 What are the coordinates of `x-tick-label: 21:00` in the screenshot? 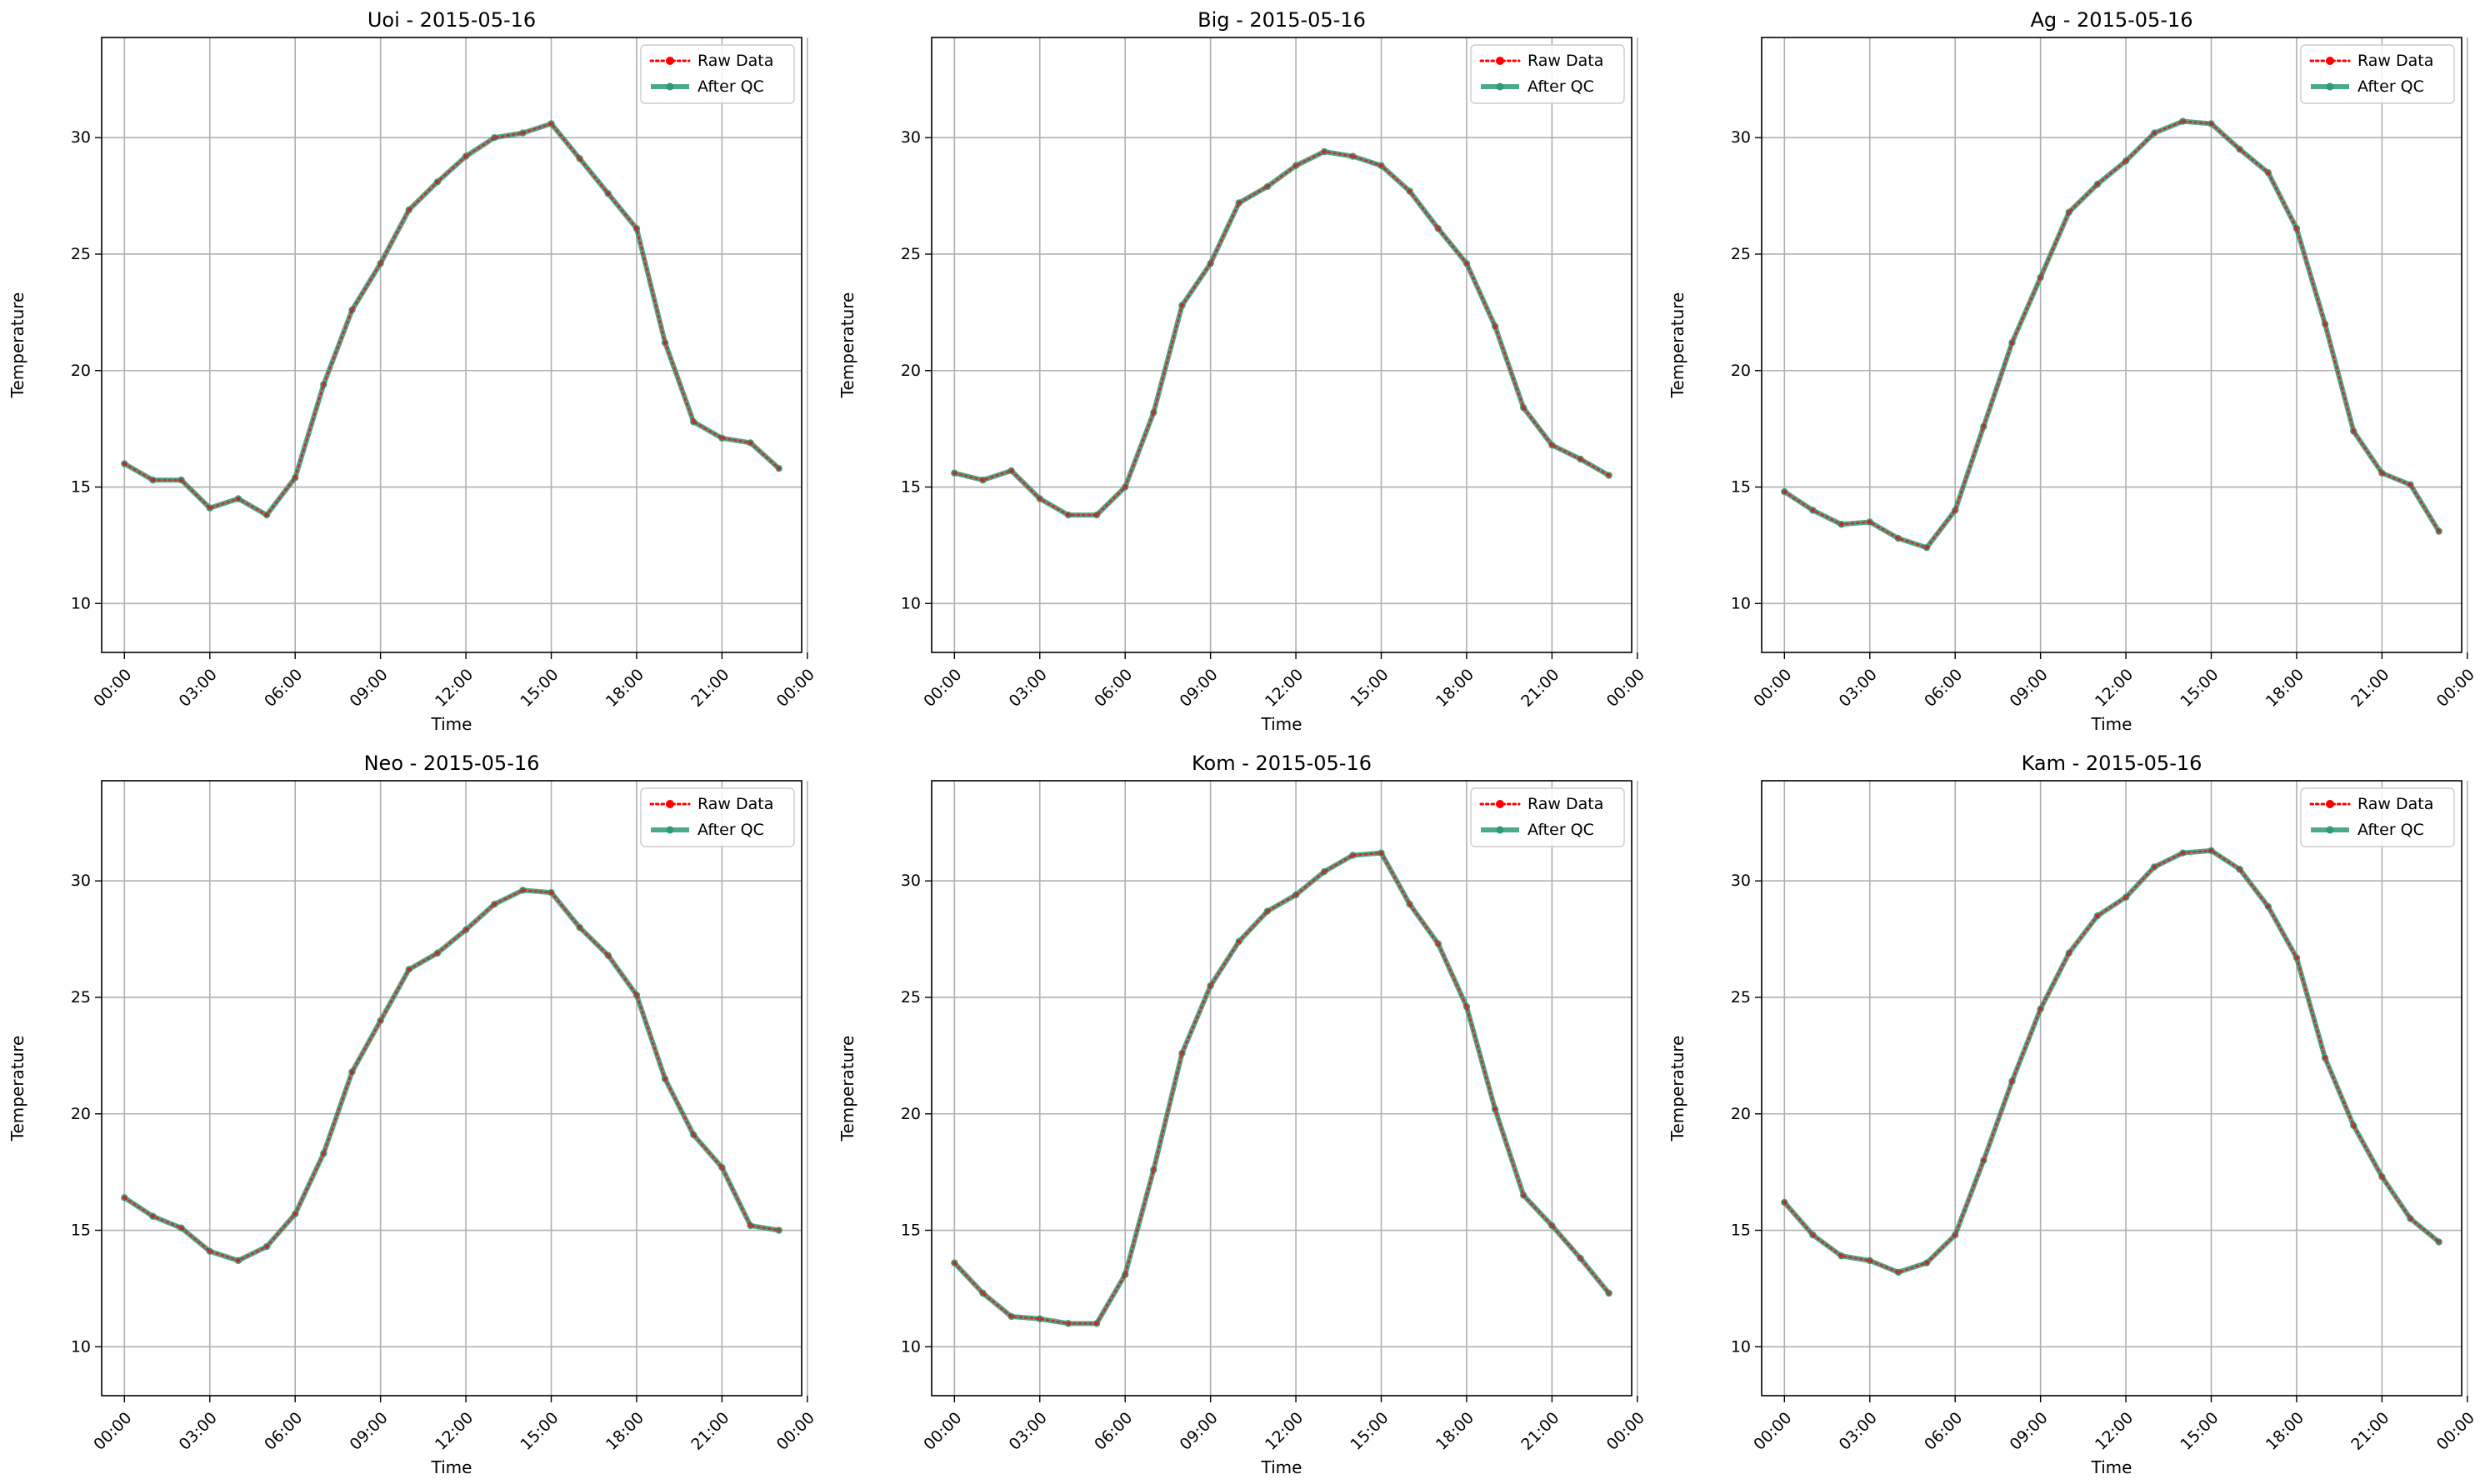 It's located at (710, 688).